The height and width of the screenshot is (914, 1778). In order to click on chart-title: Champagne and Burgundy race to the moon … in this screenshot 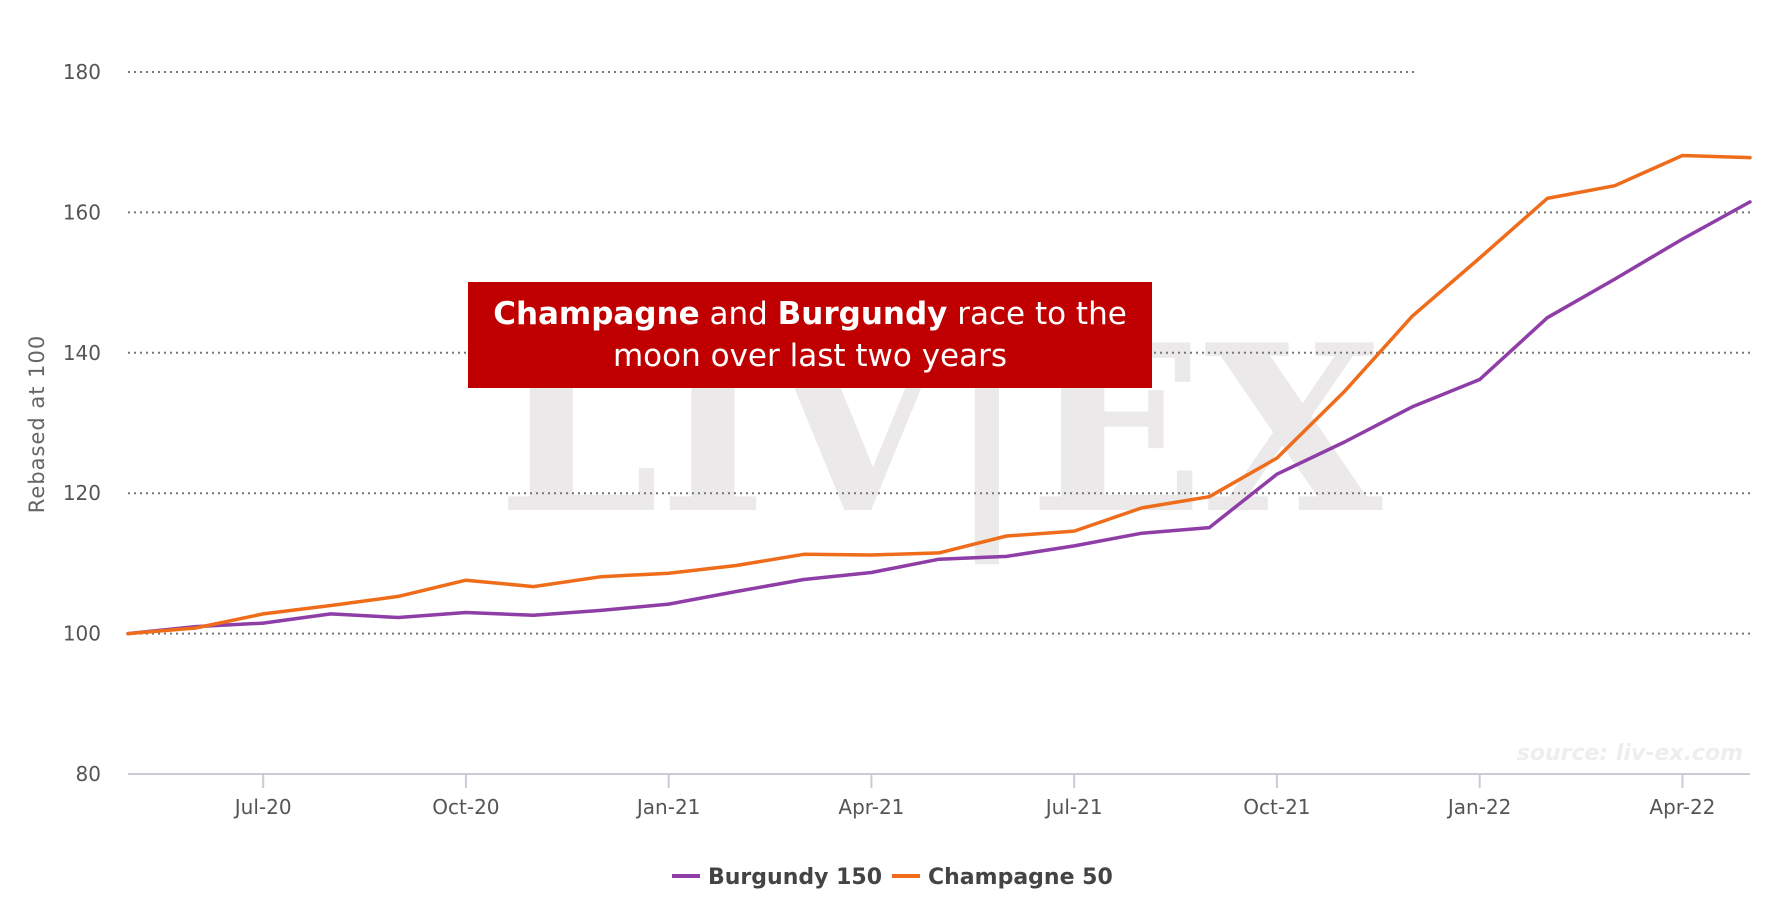, I will do `click(810, 335)`.